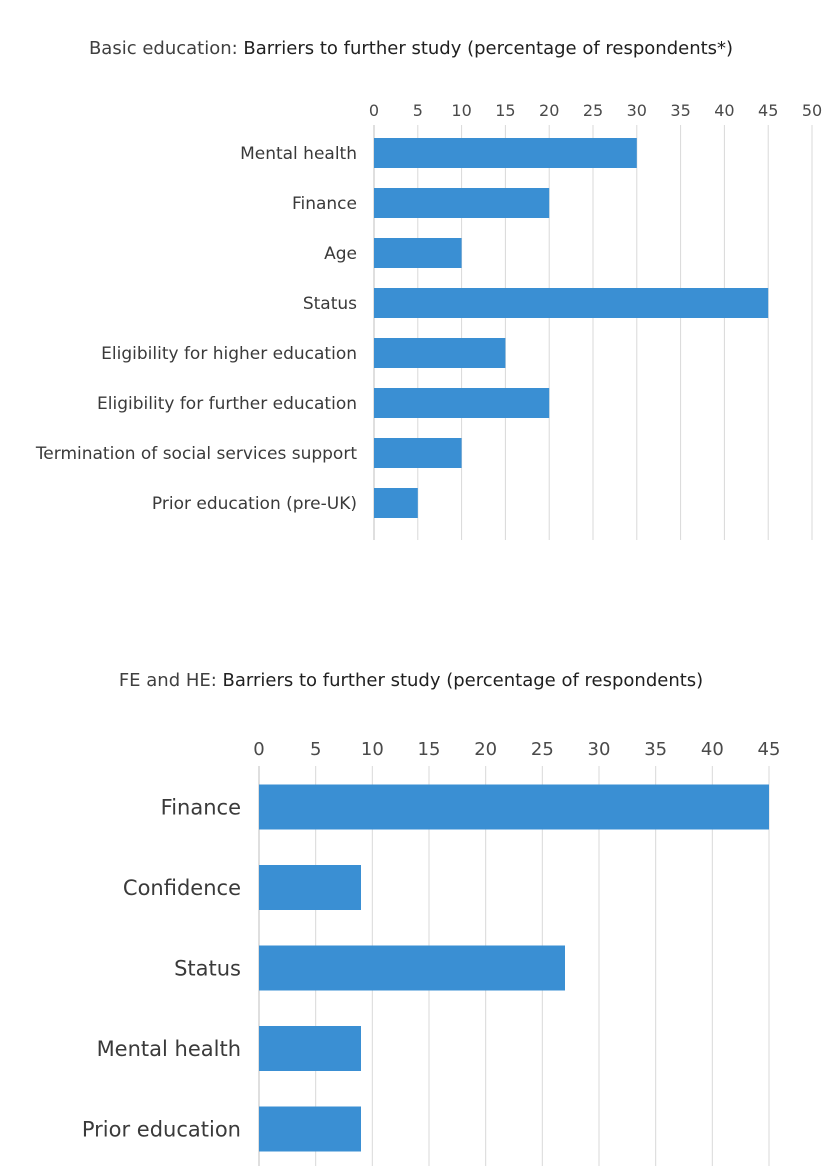 This screenshot has height=1166, width=822. What do you see at coordinates (227, 404) in the screenshot?
I see `category-label: Eligibility for further education` at bounding box center [227, 404].